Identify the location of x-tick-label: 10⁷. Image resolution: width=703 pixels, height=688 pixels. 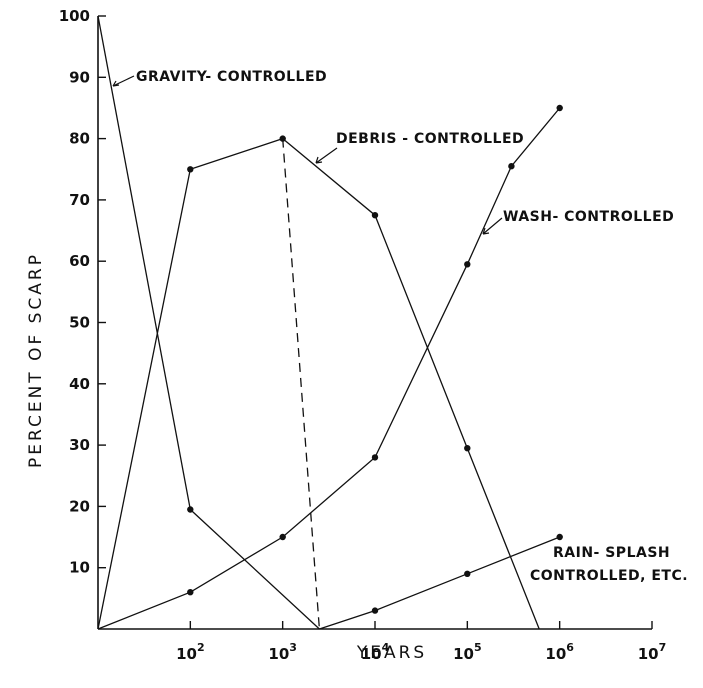
(652, 652).